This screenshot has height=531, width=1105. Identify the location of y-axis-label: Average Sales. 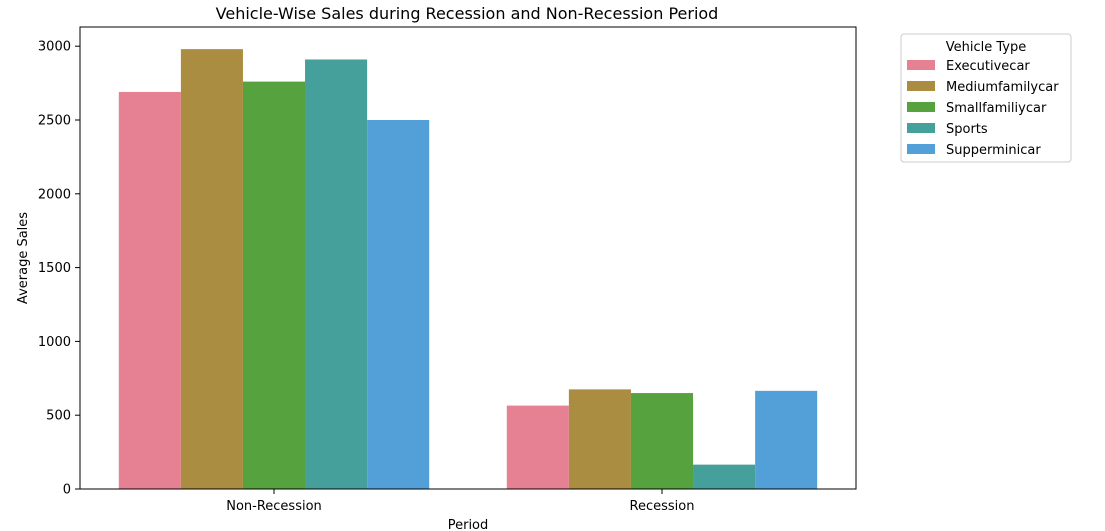
(23, 258).